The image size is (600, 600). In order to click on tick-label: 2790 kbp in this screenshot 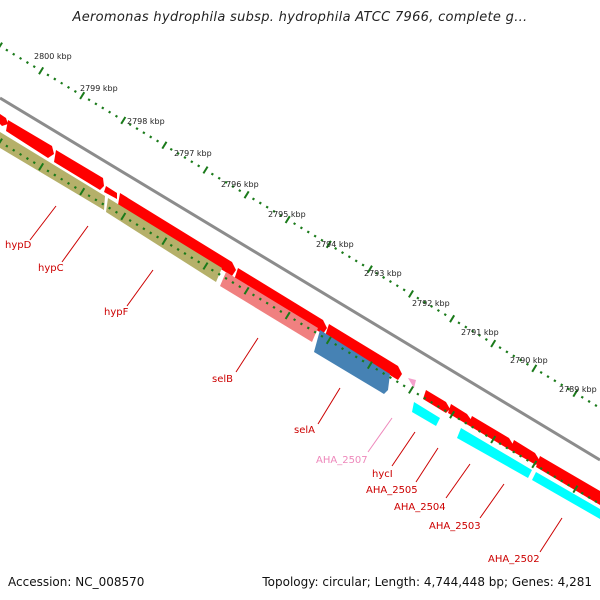, I will do `click(529, 360)`.